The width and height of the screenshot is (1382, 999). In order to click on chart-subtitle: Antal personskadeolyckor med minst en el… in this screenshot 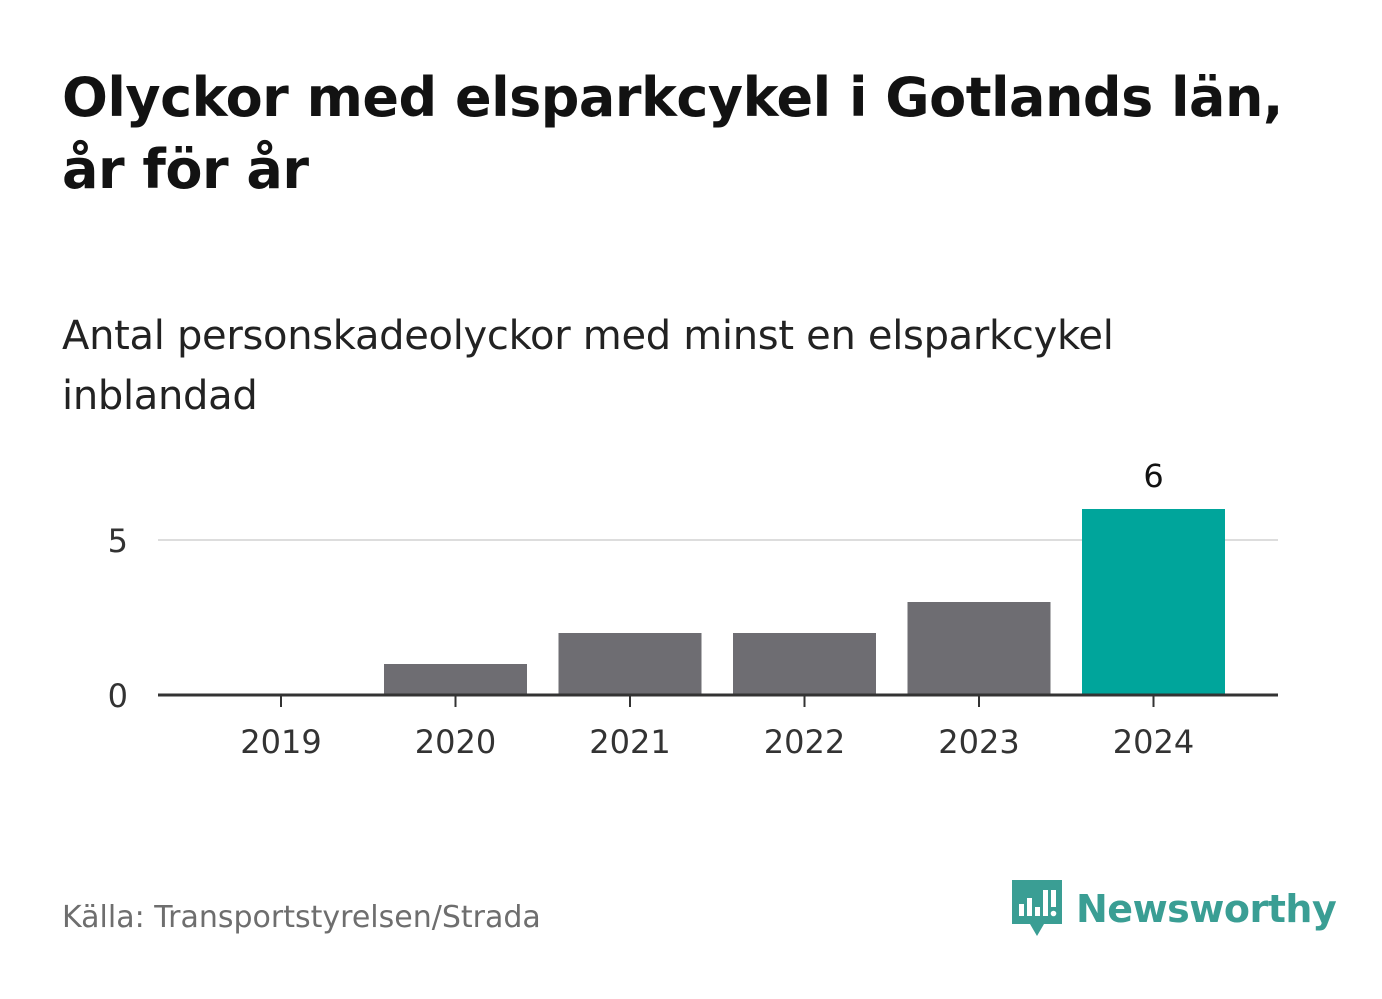, I will do `click(588, 366)`.